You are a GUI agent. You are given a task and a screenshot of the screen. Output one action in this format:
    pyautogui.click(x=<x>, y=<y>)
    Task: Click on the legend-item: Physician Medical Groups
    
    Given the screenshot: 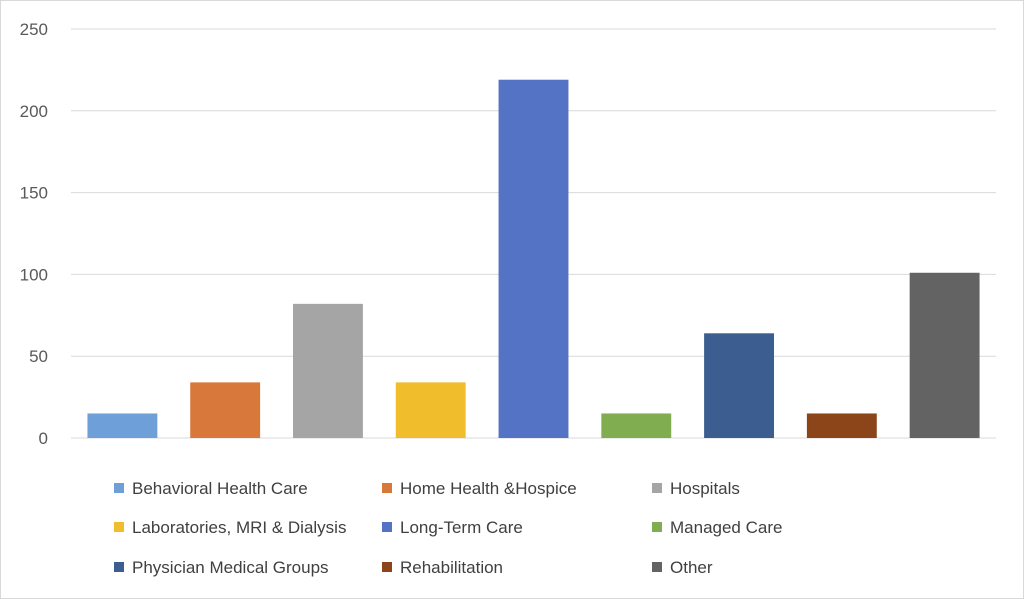 What is the action you would take?
    pyautogui.click(x=221, y=567)
    